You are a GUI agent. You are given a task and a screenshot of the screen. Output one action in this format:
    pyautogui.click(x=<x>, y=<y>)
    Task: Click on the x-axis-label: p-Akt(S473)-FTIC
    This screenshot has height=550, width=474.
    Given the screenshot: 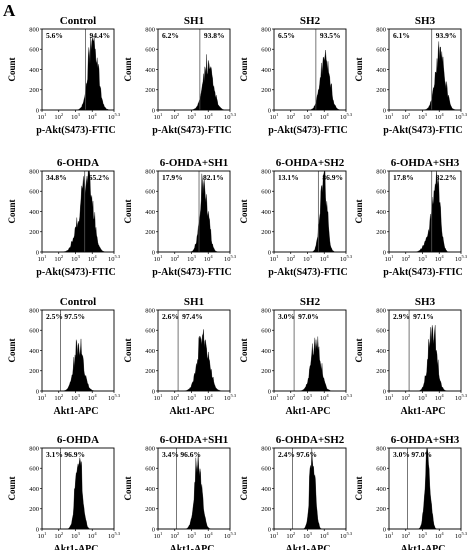 What is the action you would take?
    pyautogui.click(x=422, y=272)
    